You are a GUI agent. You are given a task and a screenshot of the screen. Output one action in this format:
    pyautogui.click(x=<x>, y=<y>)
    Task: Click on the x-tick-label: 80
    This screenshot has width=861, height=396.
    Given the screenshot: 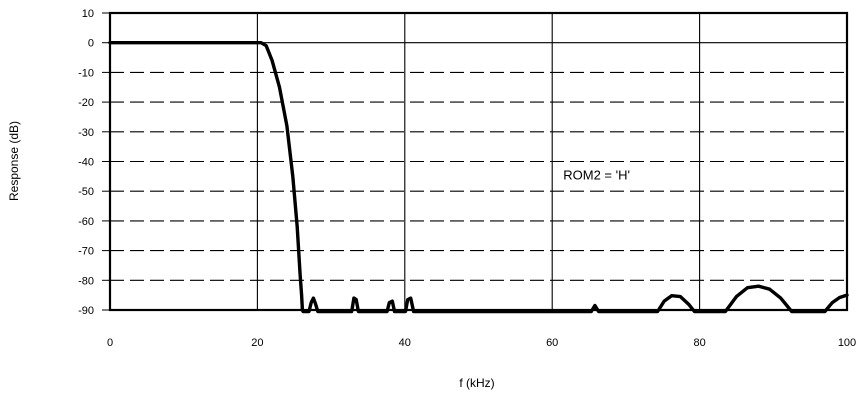 What is the action you would take?
    pyautogui.click(x=699, y=343)
    